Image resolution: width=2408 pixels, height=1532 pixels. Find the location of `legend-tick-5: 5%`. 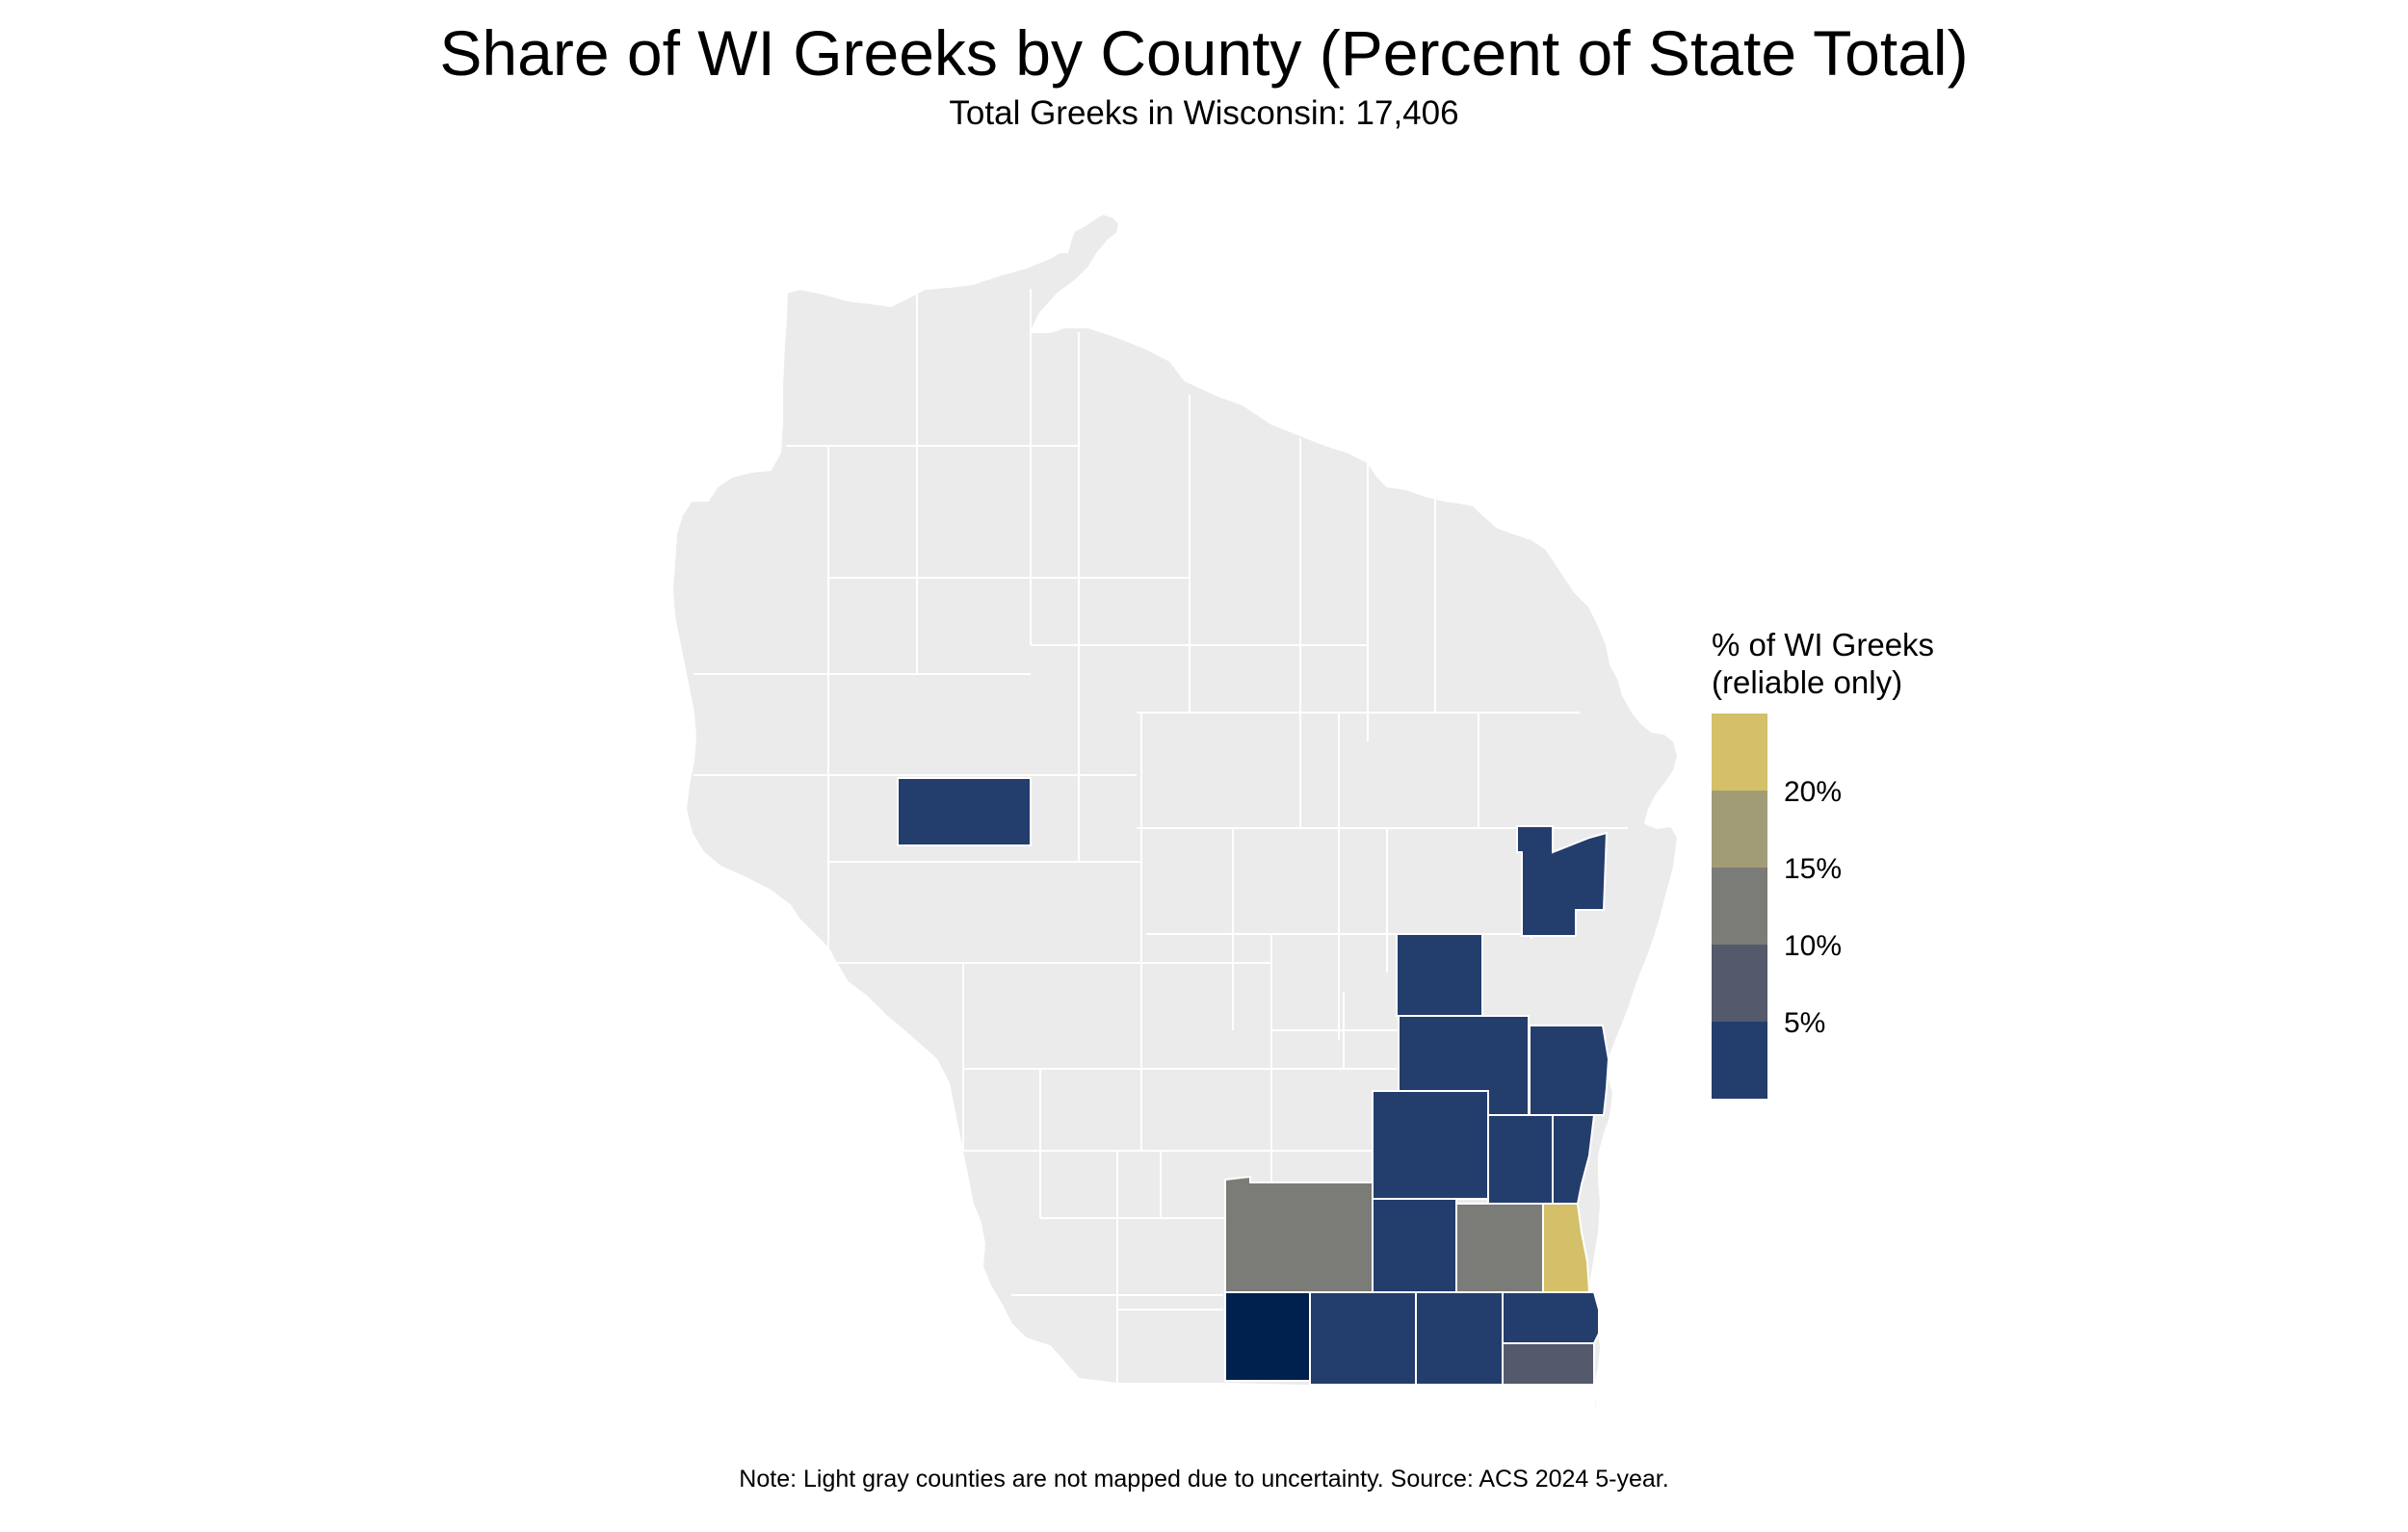

legend-tick-5: 5% is located at coordinates (1805, 1023).